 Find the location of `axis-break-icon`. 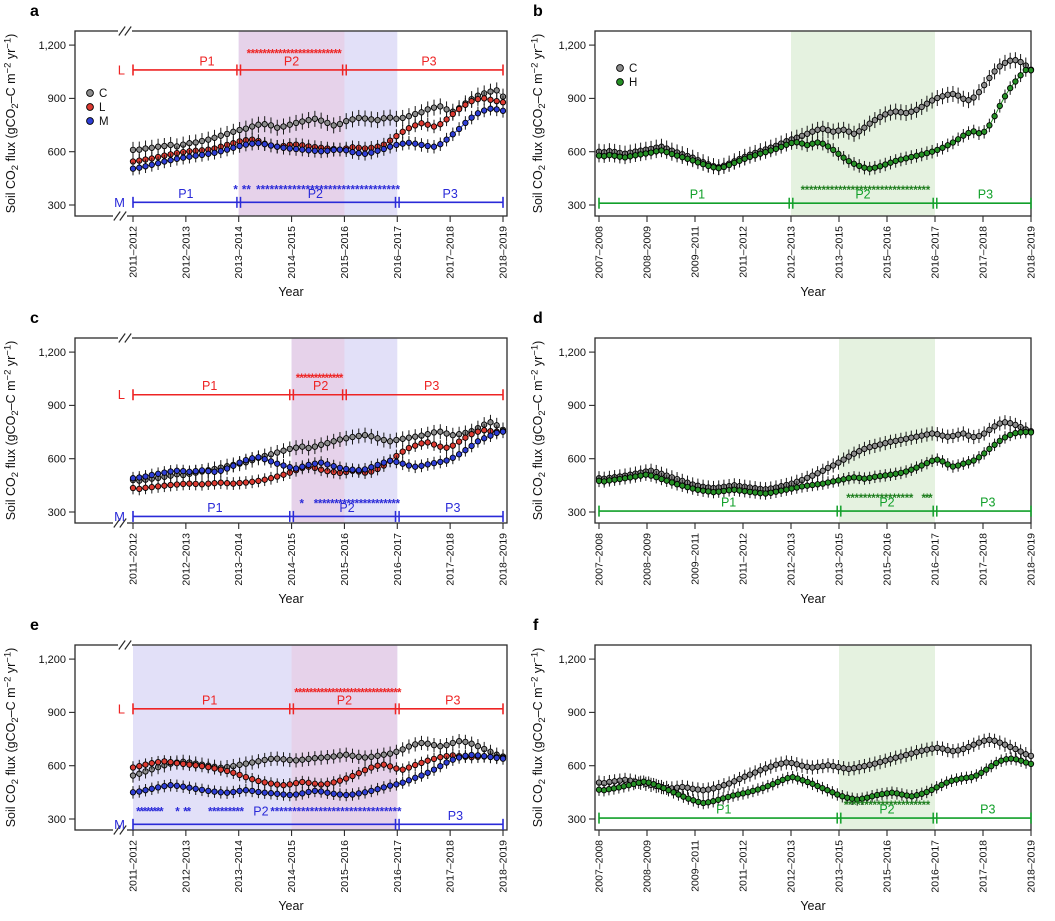

axis-break-icon is located at coordinates (125, 31).